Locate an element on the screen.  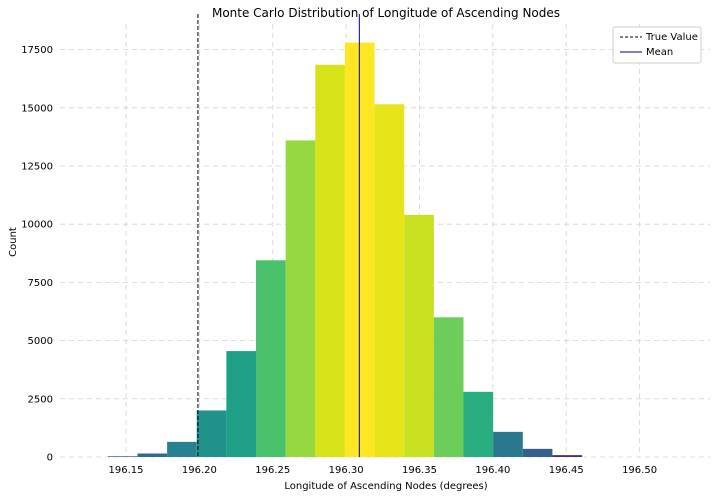
y-axis-label: Count is located at coordinates (13, 242).